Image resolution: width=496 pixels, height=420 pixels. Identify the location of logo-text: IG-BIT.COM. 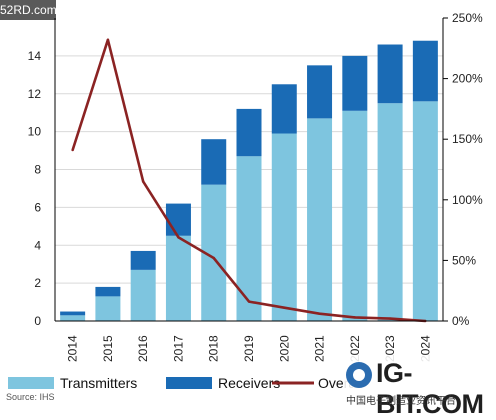
(430, 388).